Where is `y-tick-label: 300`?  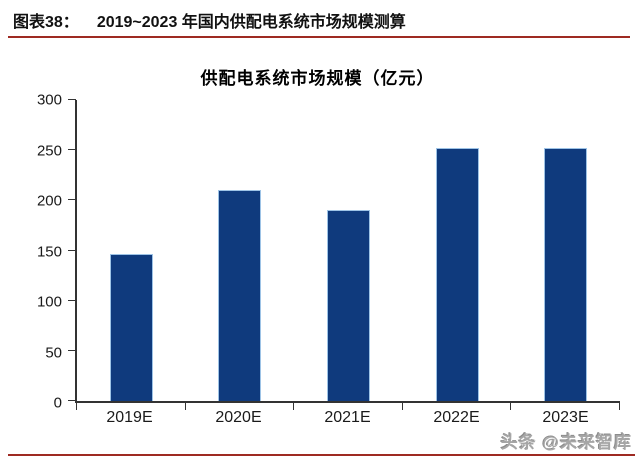 y-tick-label: 300 is located at coordinates (49, 100).